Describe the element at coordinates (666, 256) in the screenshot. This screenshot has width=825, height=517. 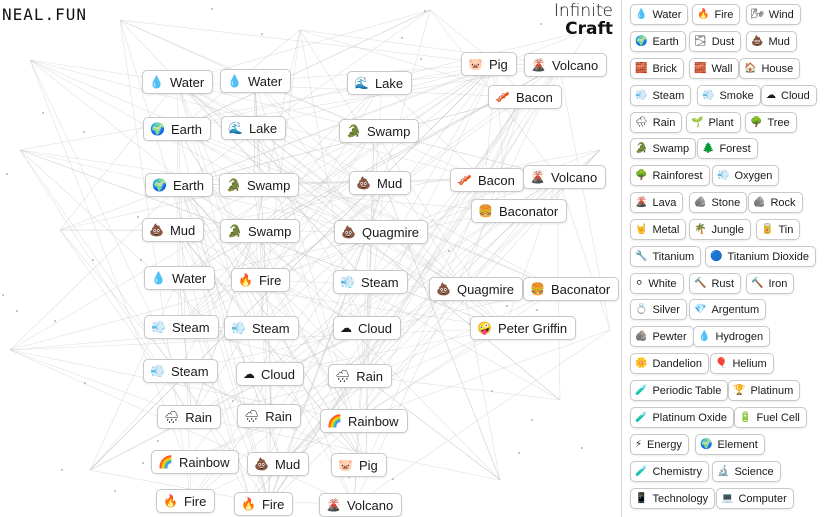
I see `sidebar-item-titanium: 🔧 Titanium` at that location.